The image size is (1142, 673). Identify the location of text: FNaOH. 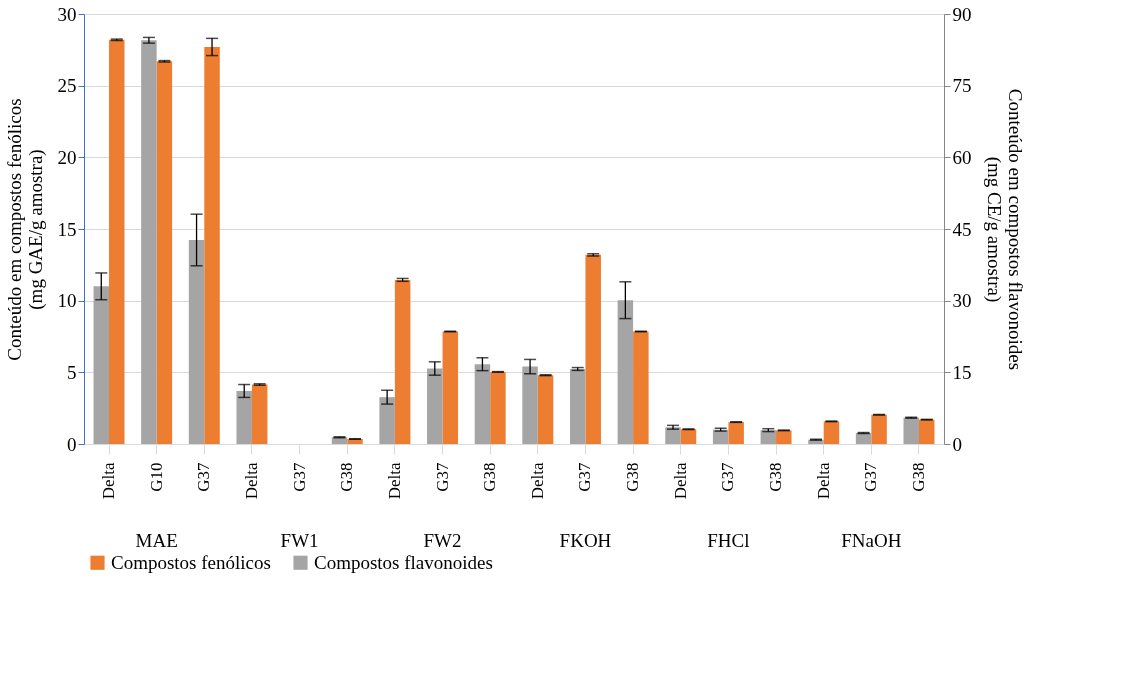
(871, 540).